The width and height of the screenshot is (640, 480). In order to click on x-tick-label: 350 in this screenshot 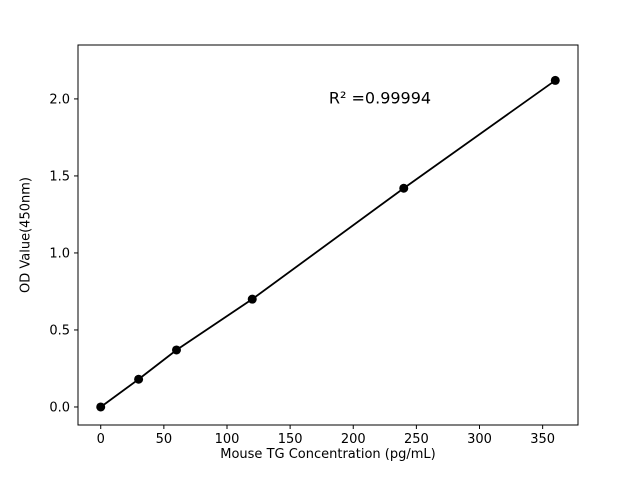, I will do `click(542, 439)`.